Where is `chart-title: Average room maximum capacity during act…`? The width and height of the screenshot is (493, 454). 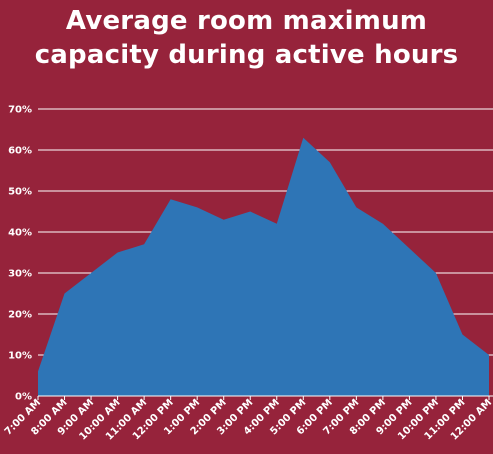 chart-title: Average room maximum capacity during act… is located at coordinates (246, 38).